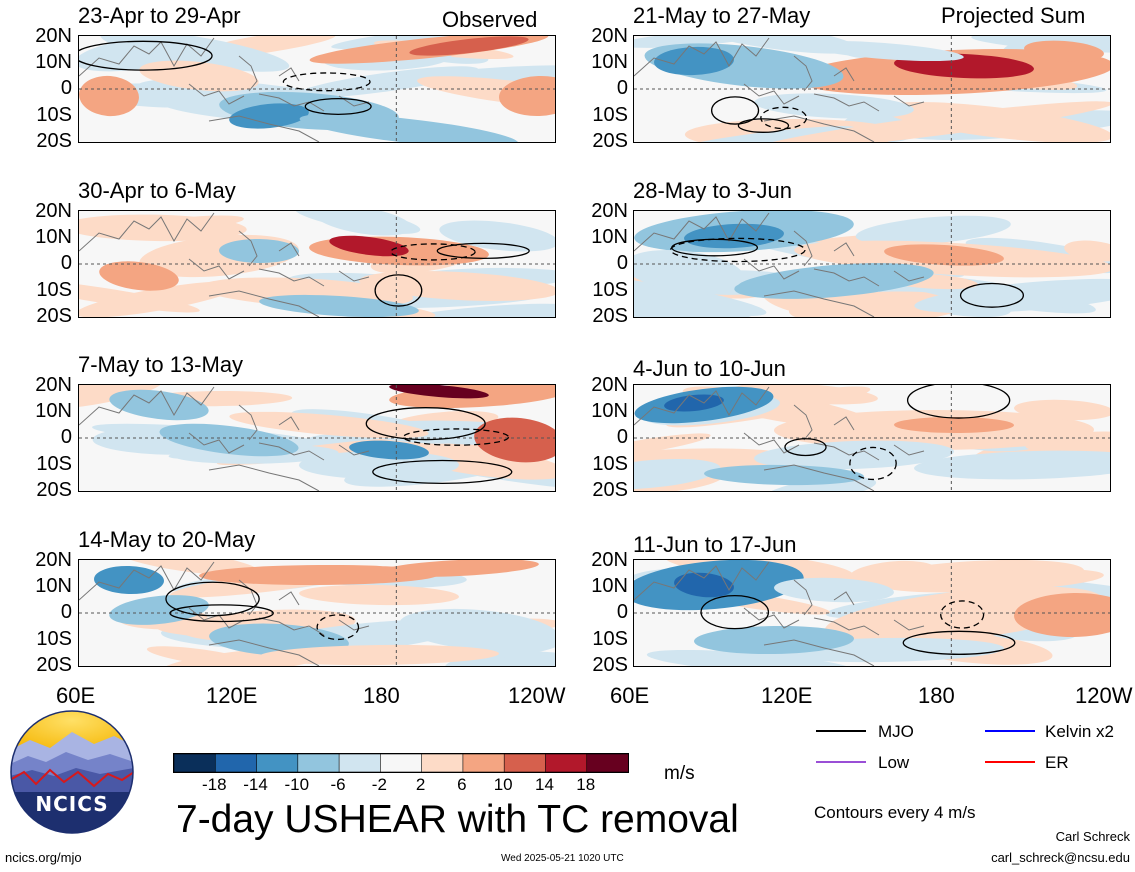 The image size is (1135, 872). I want to click on panel-title-2: 30-Apr to 6-May, so click(157, 190).